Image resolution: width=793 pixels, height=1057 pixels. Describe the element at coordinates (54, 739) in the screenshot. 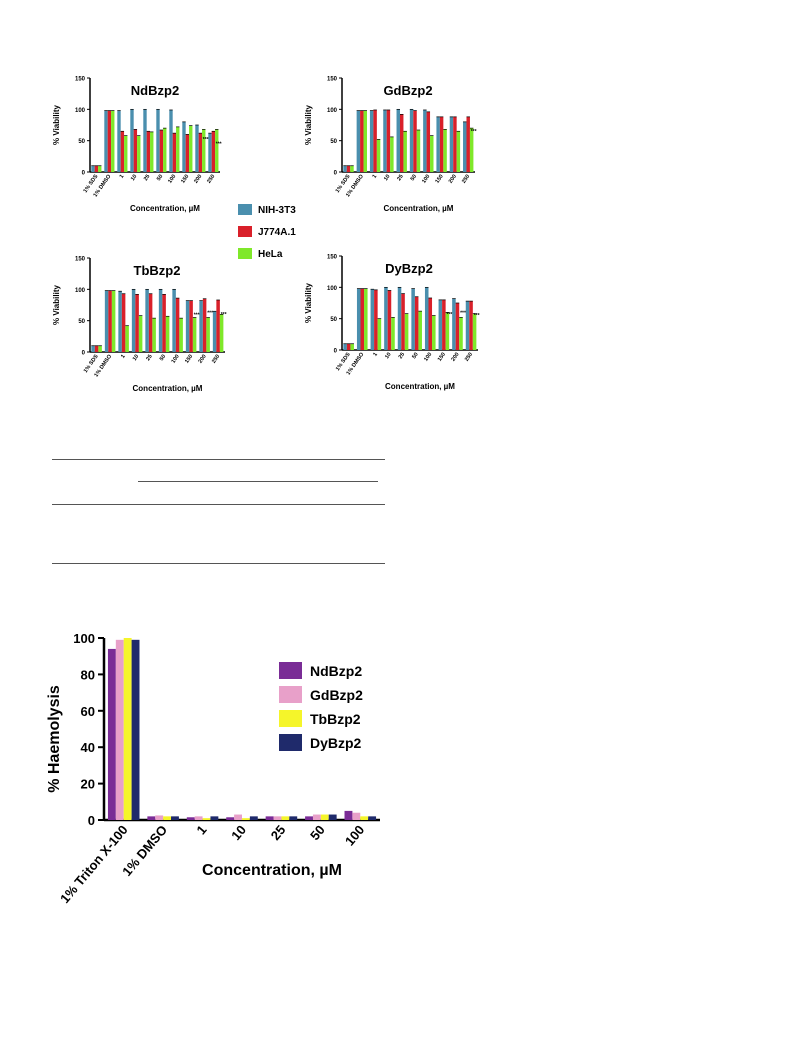

I see `y-axis-label: % Haemolysis` at that location.